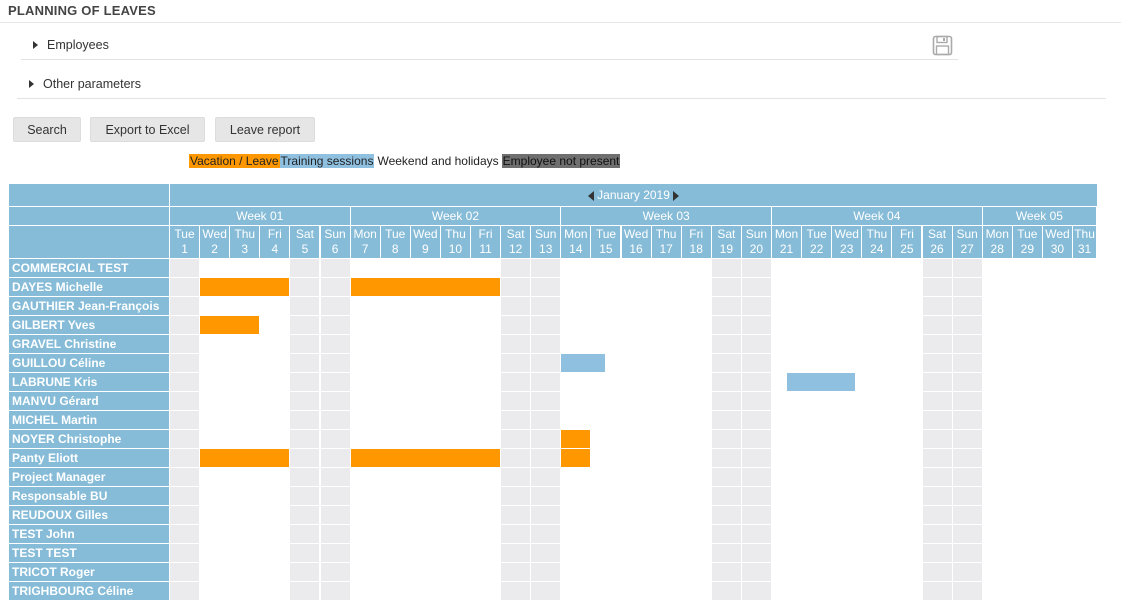 Image resolution: width=1121 pixels, height=604 pixels. I want to click on training-leave-bar, so click(583, 363).